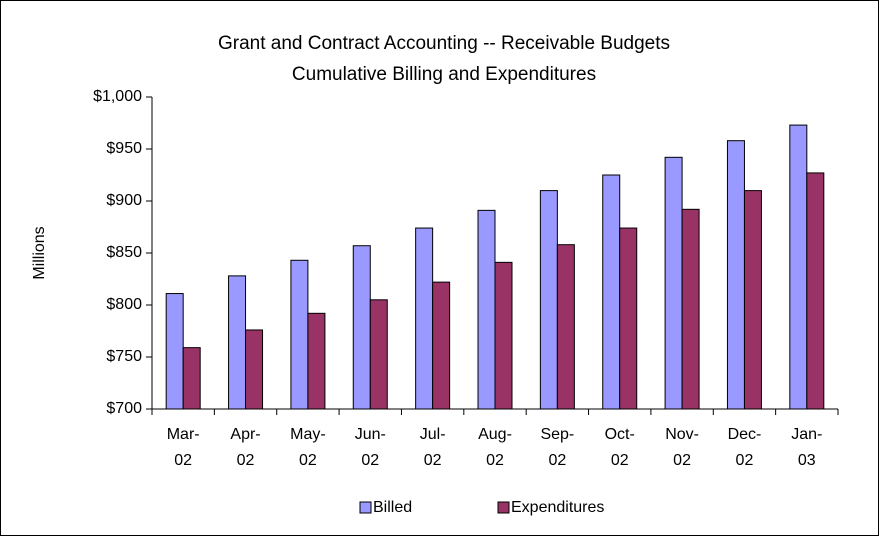 This screenshot has height=536, width=879. I want to click on y-tick-label: $950, so click(124, 148).